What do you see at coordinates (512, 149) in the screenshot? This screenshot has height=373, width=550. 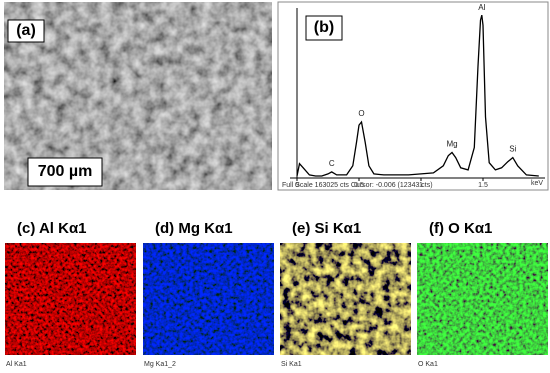 I see `peak-label: Si` at bounding box center [512, 149].